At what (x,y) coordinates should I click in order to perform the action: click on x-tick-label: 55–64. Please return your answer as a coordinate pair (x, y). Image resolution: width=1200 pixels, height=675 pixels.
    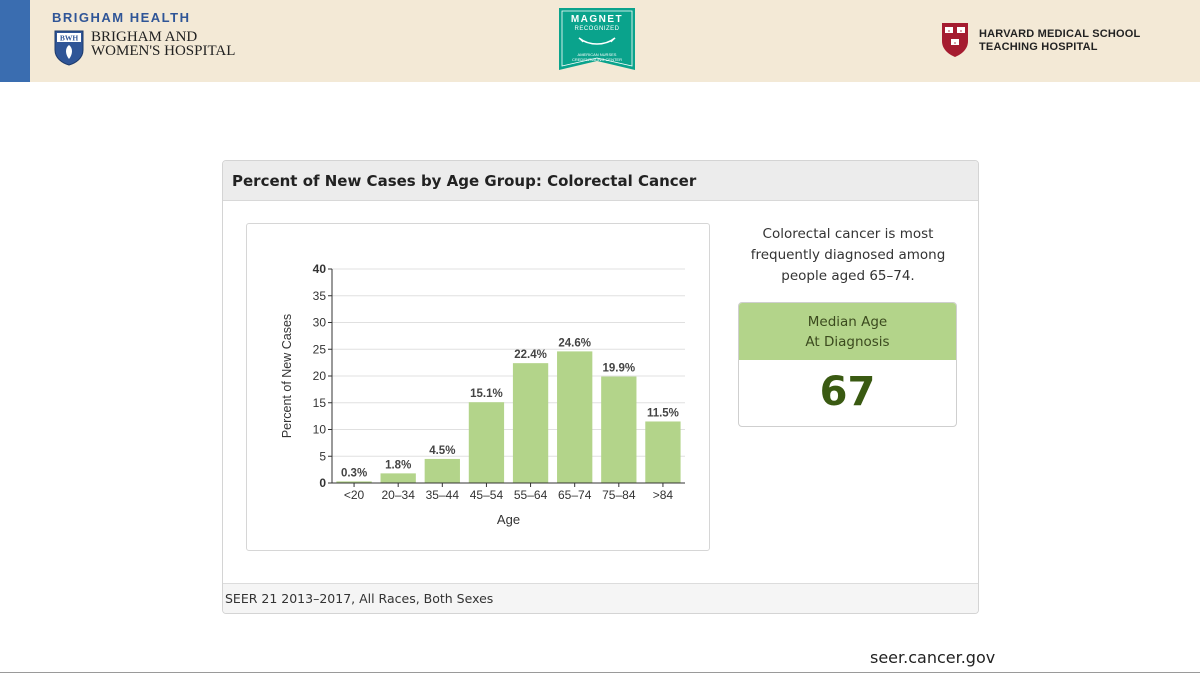
    Looking at the image, I should click on (531, 495).